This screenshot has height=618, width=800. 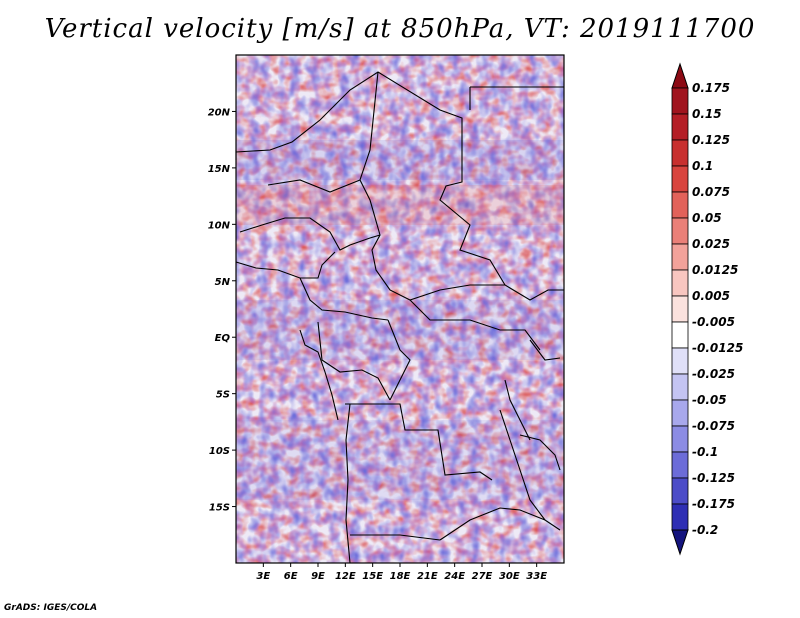 What do you see at coordinates (711, 296) in the screenshot?
I see `colorbar-label: 0.005` at bounding box center [711, 296].